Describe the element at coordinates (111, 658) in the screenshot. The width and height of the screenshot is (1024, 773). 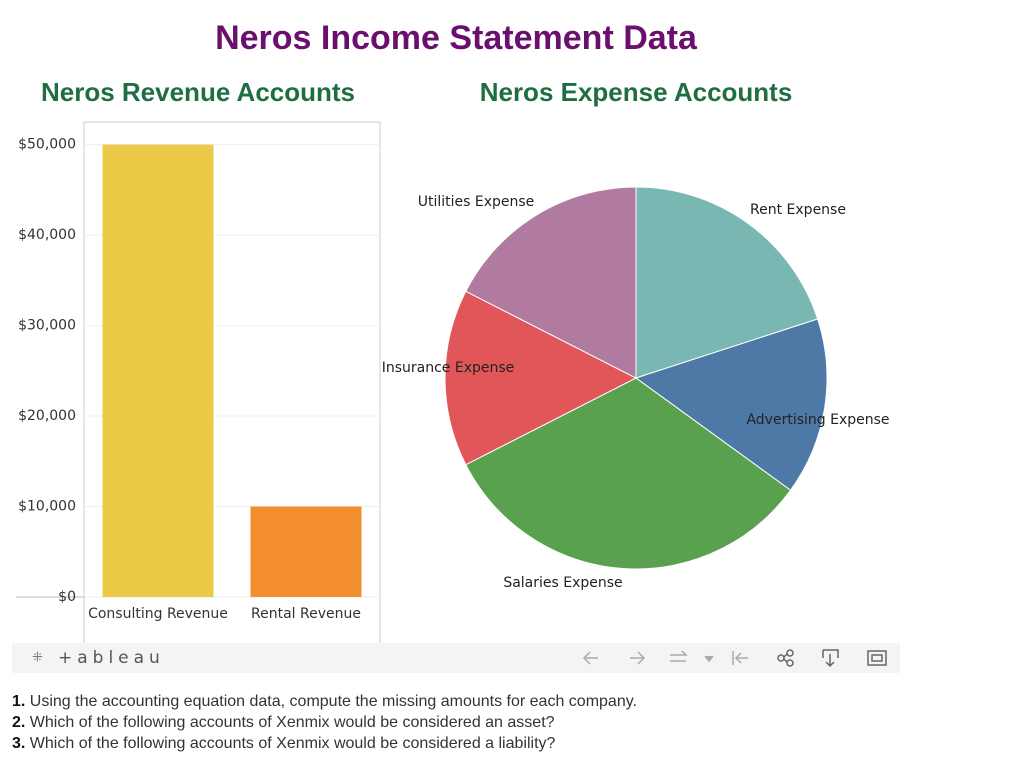
I see `toolbar-logo: +ableau` at that location.